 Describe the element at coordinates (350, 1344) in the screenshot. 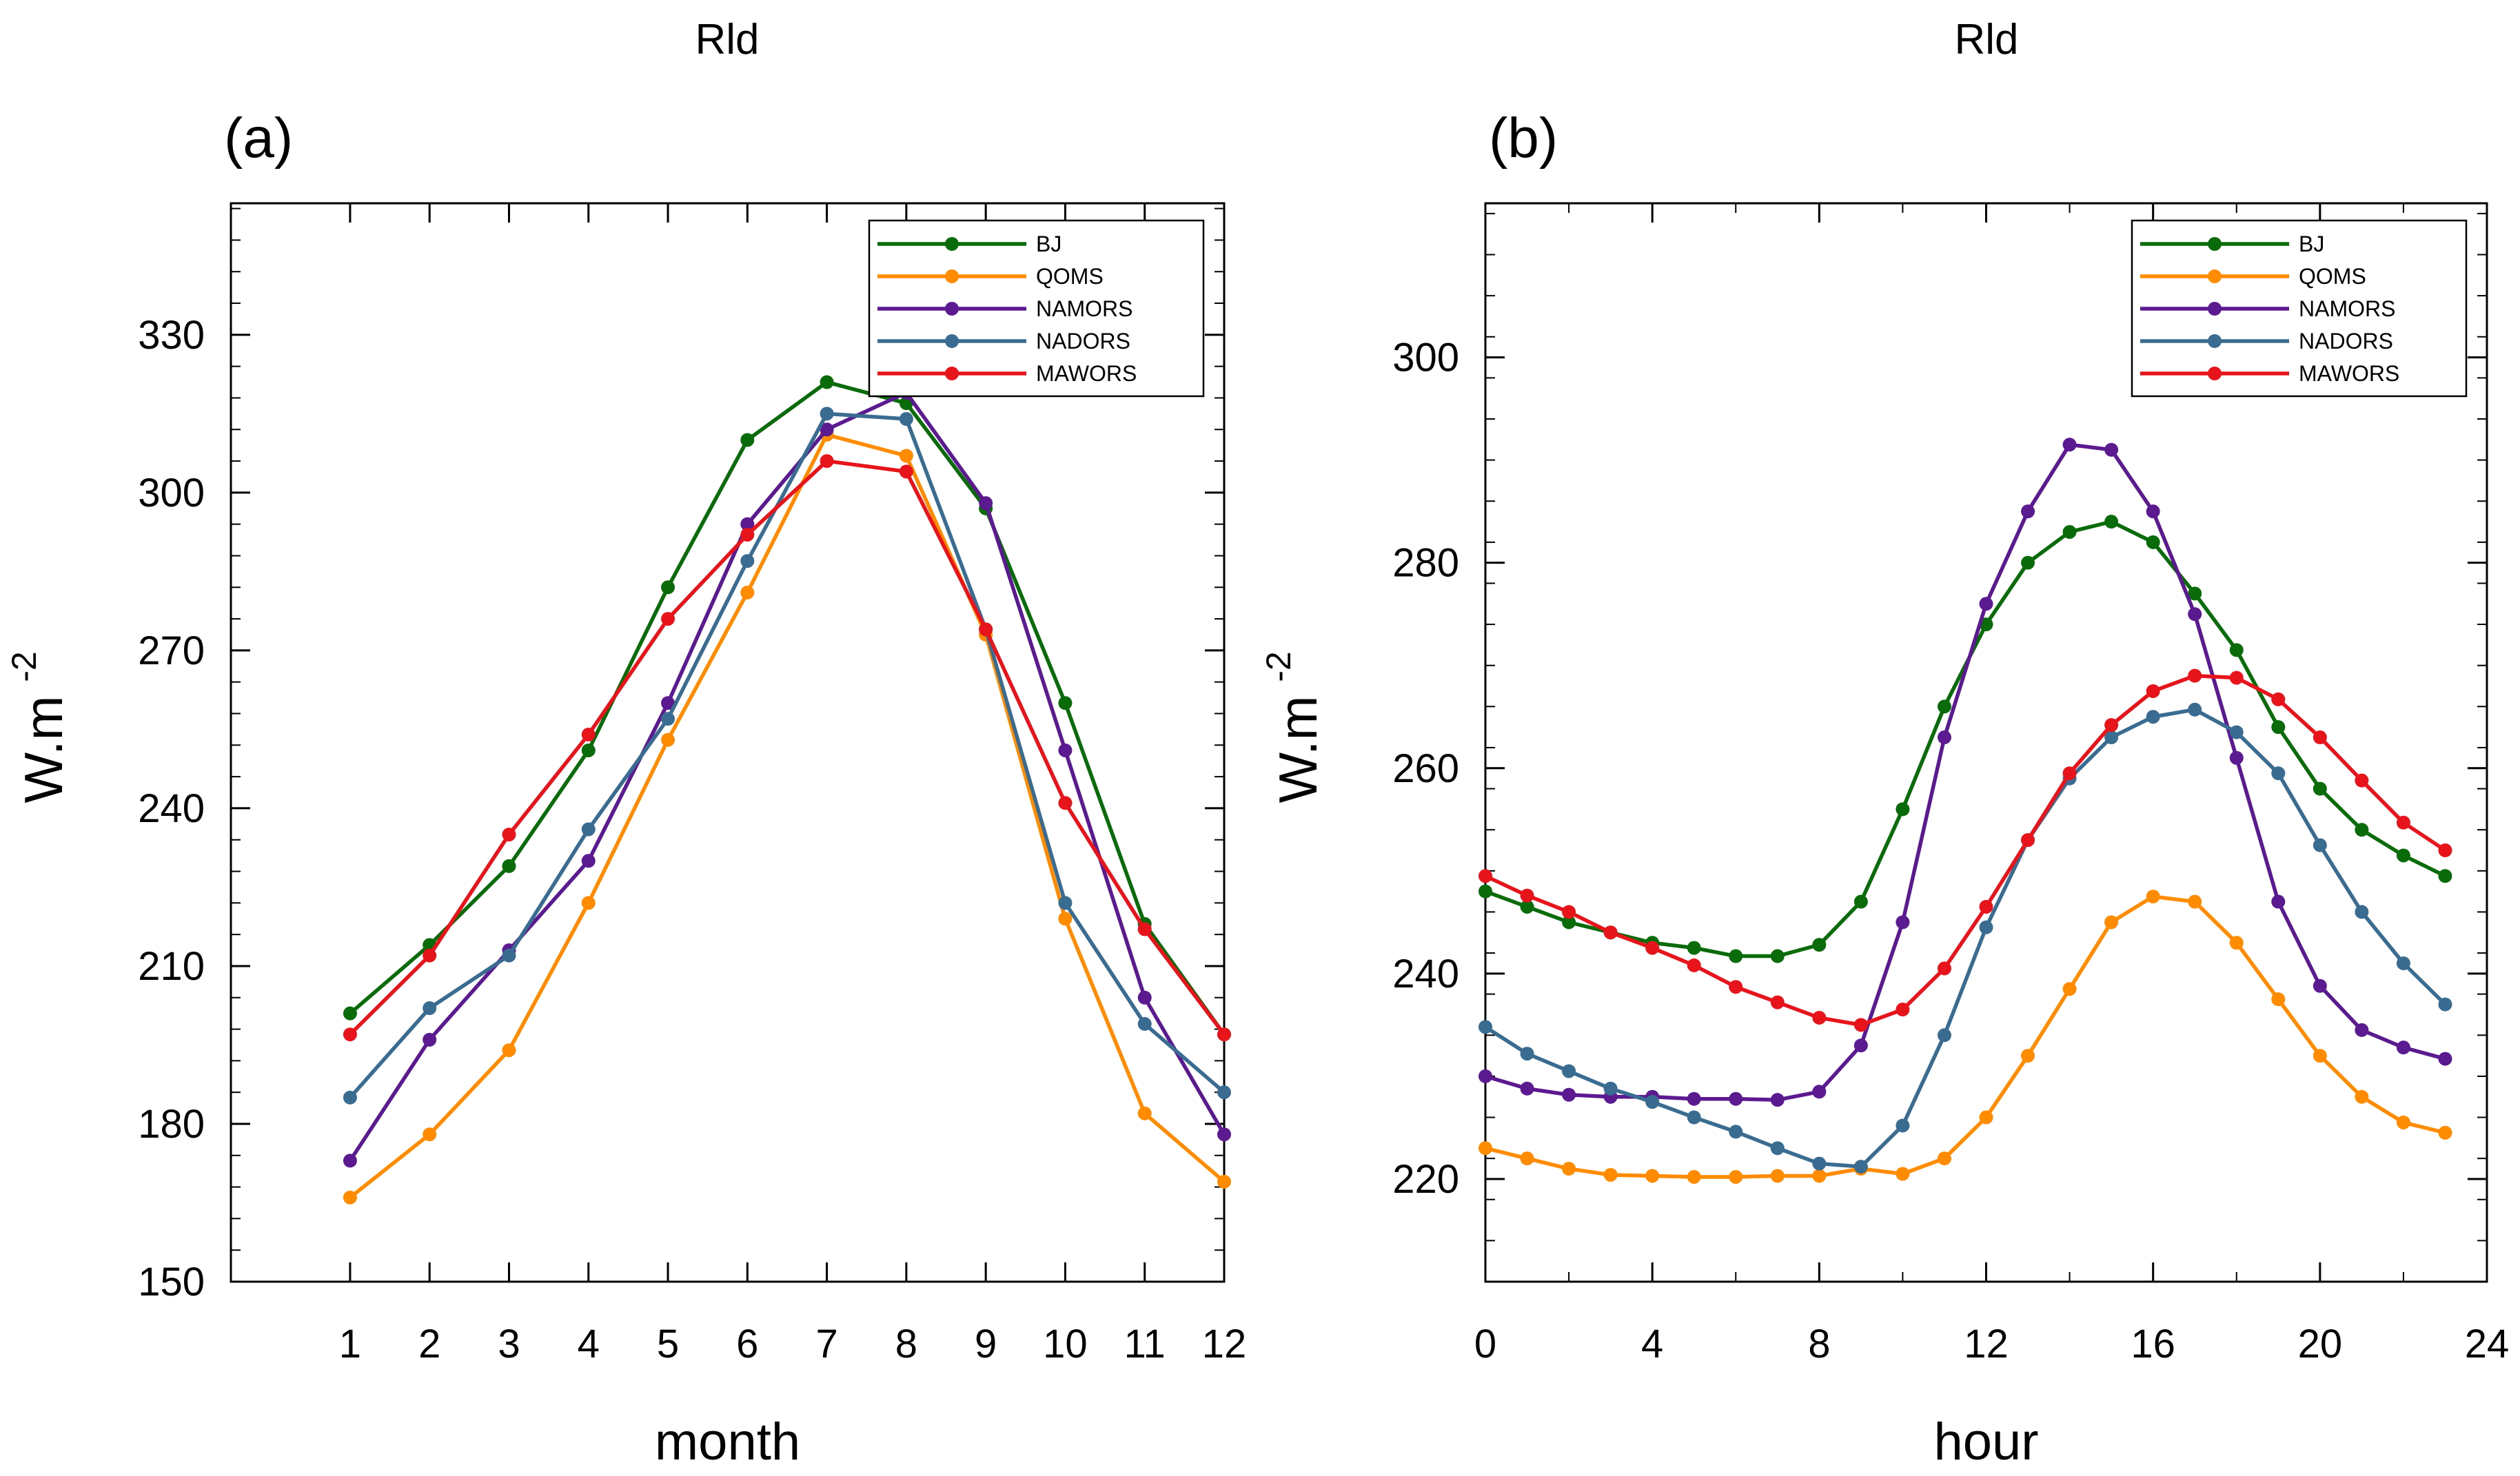

I see `x-tick-label: 1` at that location.